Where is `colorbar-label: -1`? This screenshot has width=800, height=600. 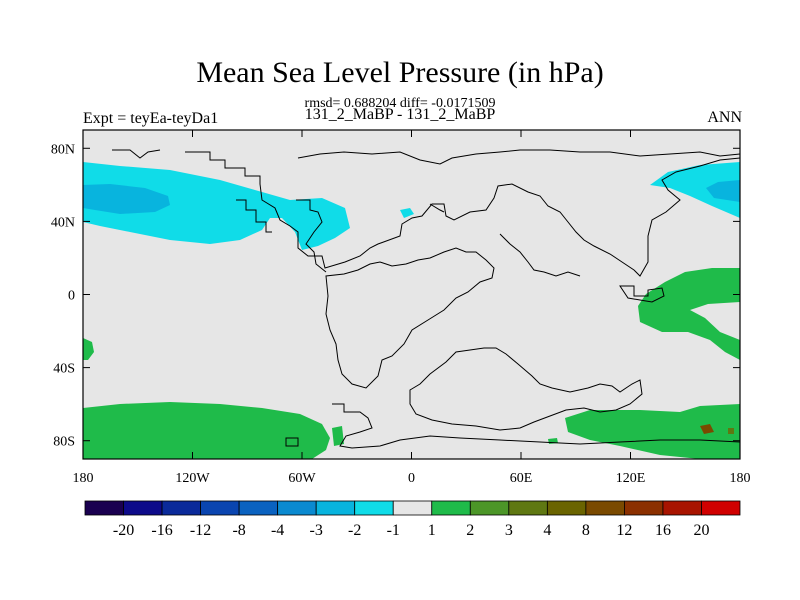
colorbar-label: -1 is located at coordinates (393, 530).